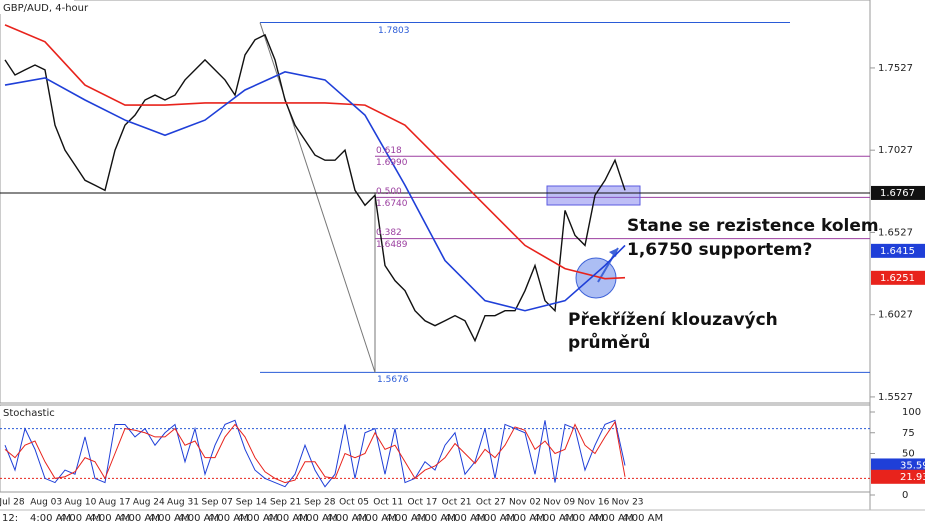  Describe the element at coordinates (422, 503) in the screenshot. I see `x-tick-label: Oct 17` at that location.